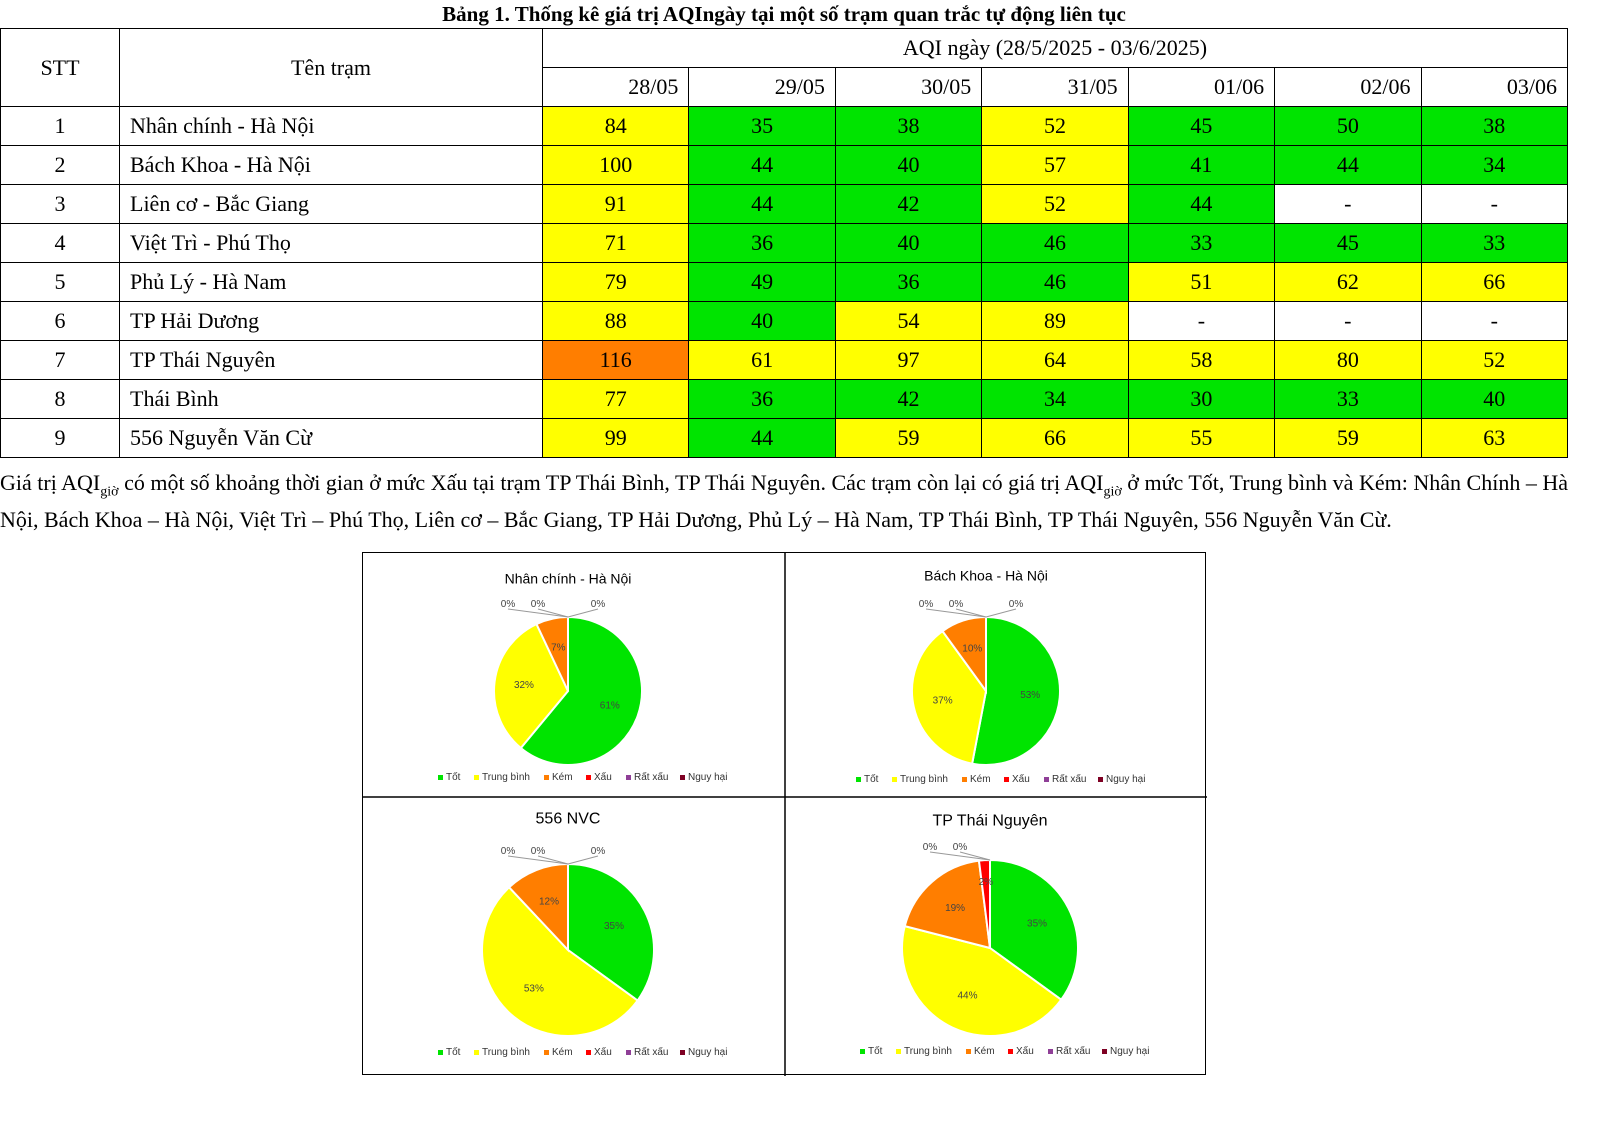 Image resolution: width=1600 pixels, height=1132 pixels. What do you see at coordinates (1348, 87) in the screenshot?
I see `header-date: 02/06` at bounding box center [1348, 87].